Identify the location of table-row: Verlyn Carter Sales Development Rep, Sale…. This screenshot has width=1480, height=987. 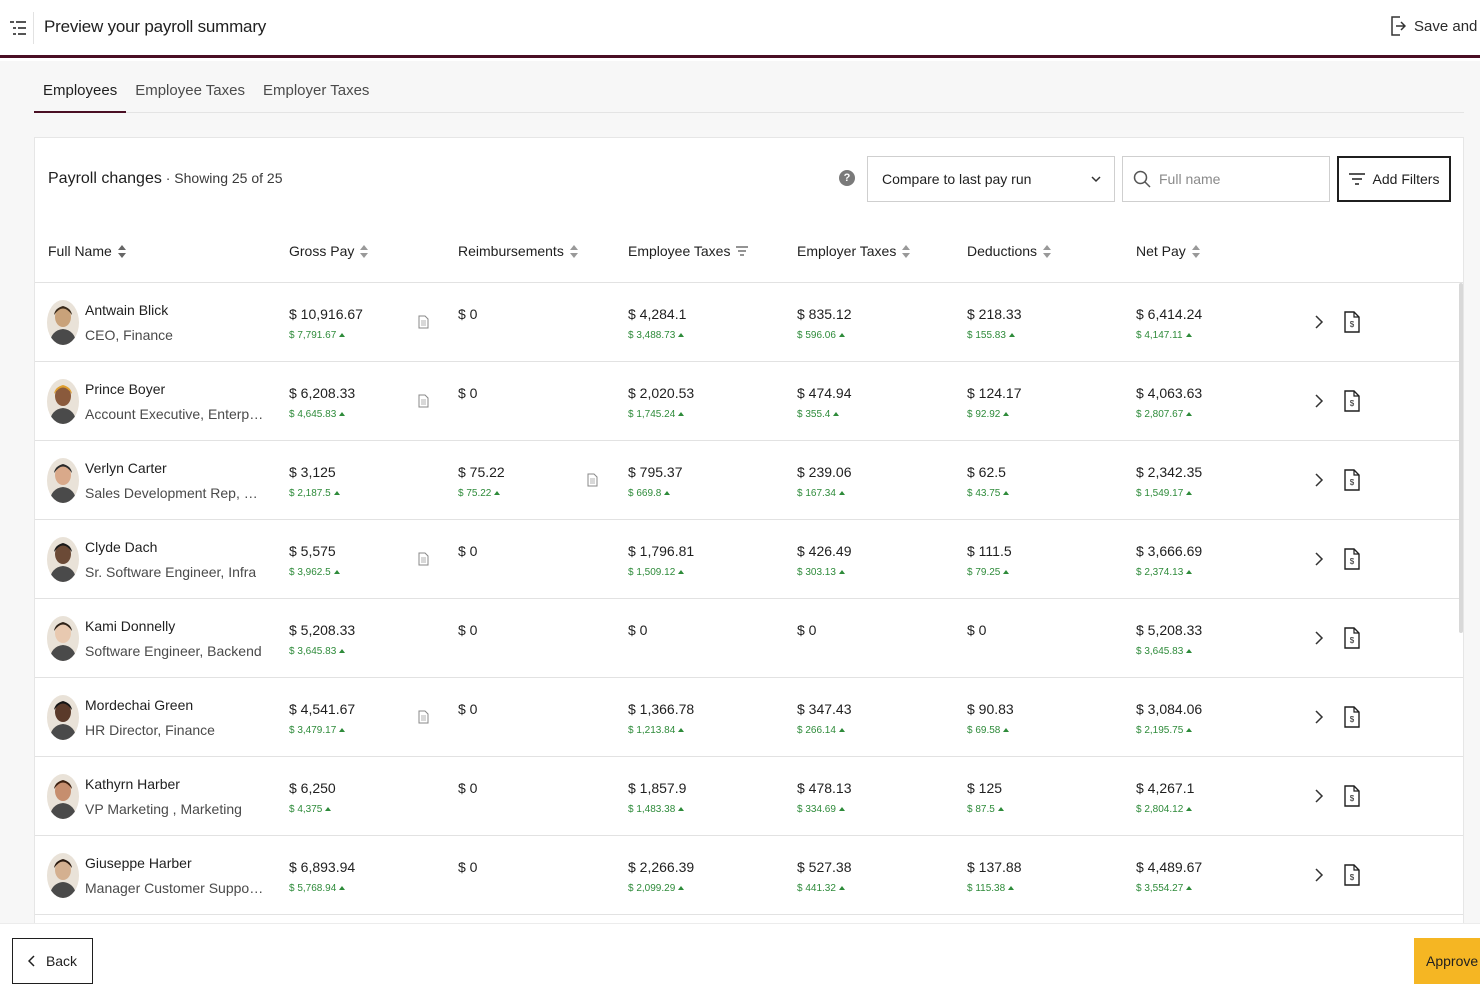
(749, 480).